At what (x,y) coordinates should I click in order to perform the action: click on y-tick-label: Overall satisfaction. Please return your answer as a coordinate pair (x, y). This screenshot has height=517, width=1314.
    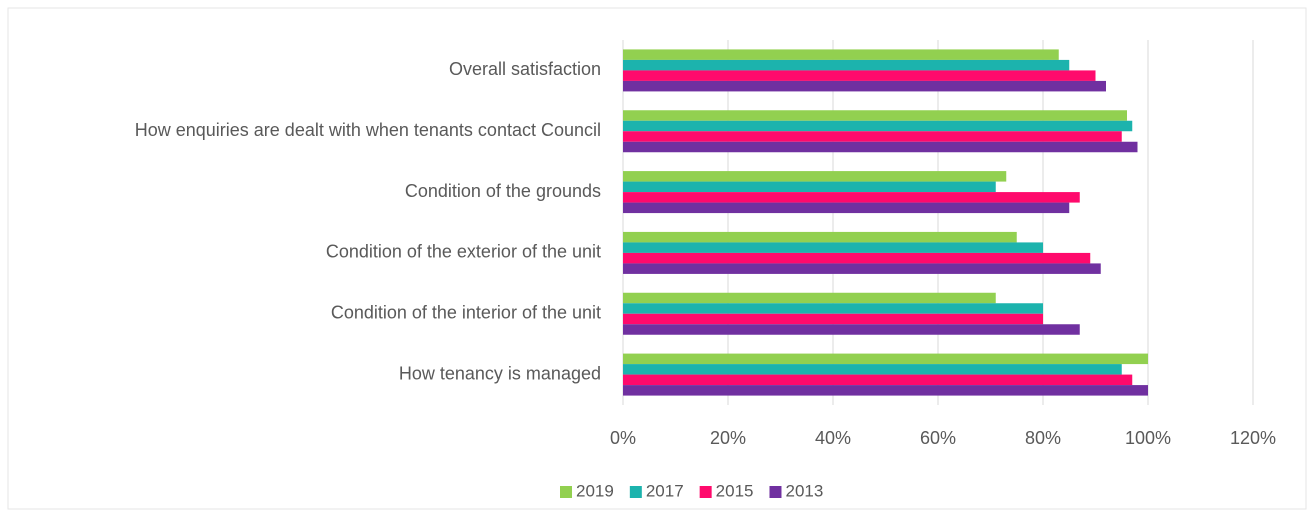
    Looking at the image, I should click on (525, 69).